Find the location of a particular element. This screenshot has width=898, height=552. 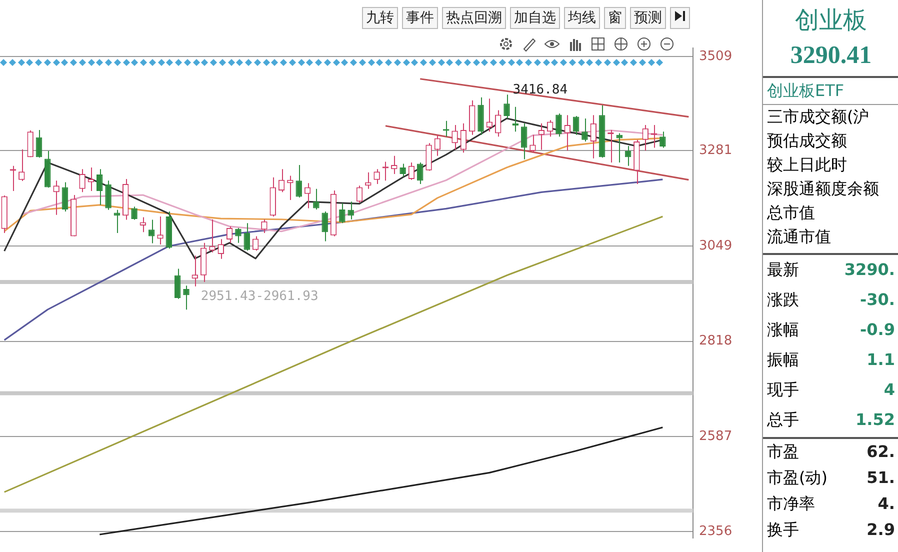

text: 预测 is located at coordinates (648, 18).